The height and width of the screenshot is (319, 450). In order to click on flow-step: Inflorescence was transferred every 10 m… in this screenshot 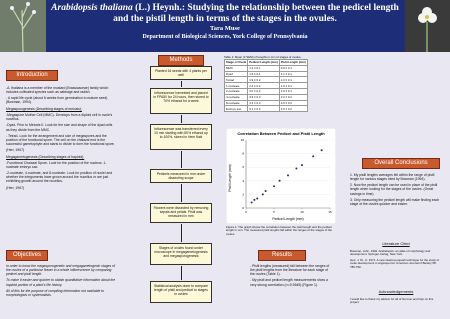, I will do `click(181, 137)`.